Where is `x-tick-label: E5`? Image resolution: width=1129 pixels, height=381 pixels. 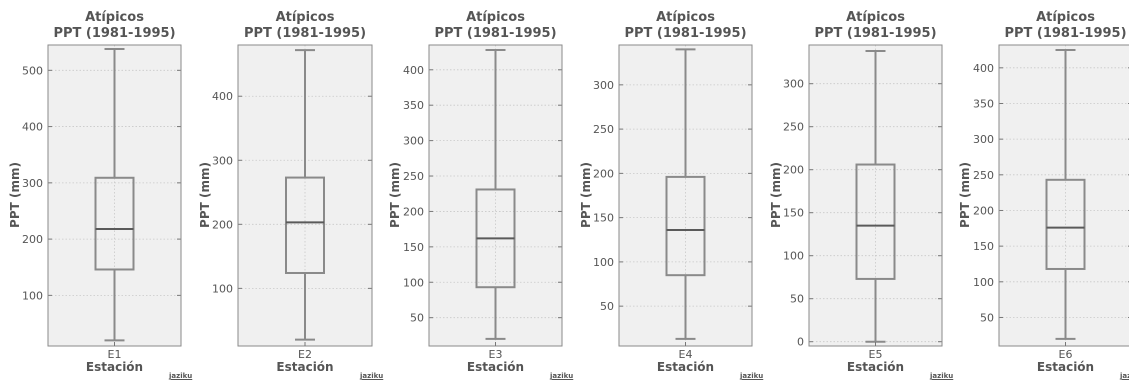
x-tick-label: E5 is located at coordinates (876, 354).